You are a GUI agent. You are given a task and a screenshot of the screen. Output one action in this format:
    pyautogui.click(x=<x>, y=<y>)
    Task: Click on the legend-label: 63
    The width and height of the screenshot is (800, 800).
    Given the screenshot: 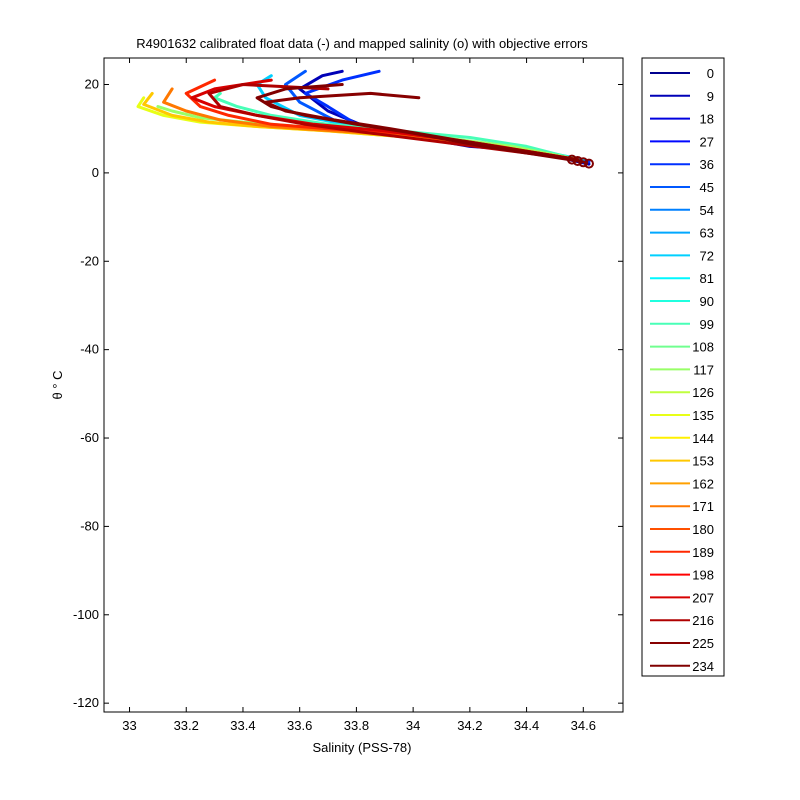 What is the action you would take?
    pyautogui.click(x=707, y=233)
    